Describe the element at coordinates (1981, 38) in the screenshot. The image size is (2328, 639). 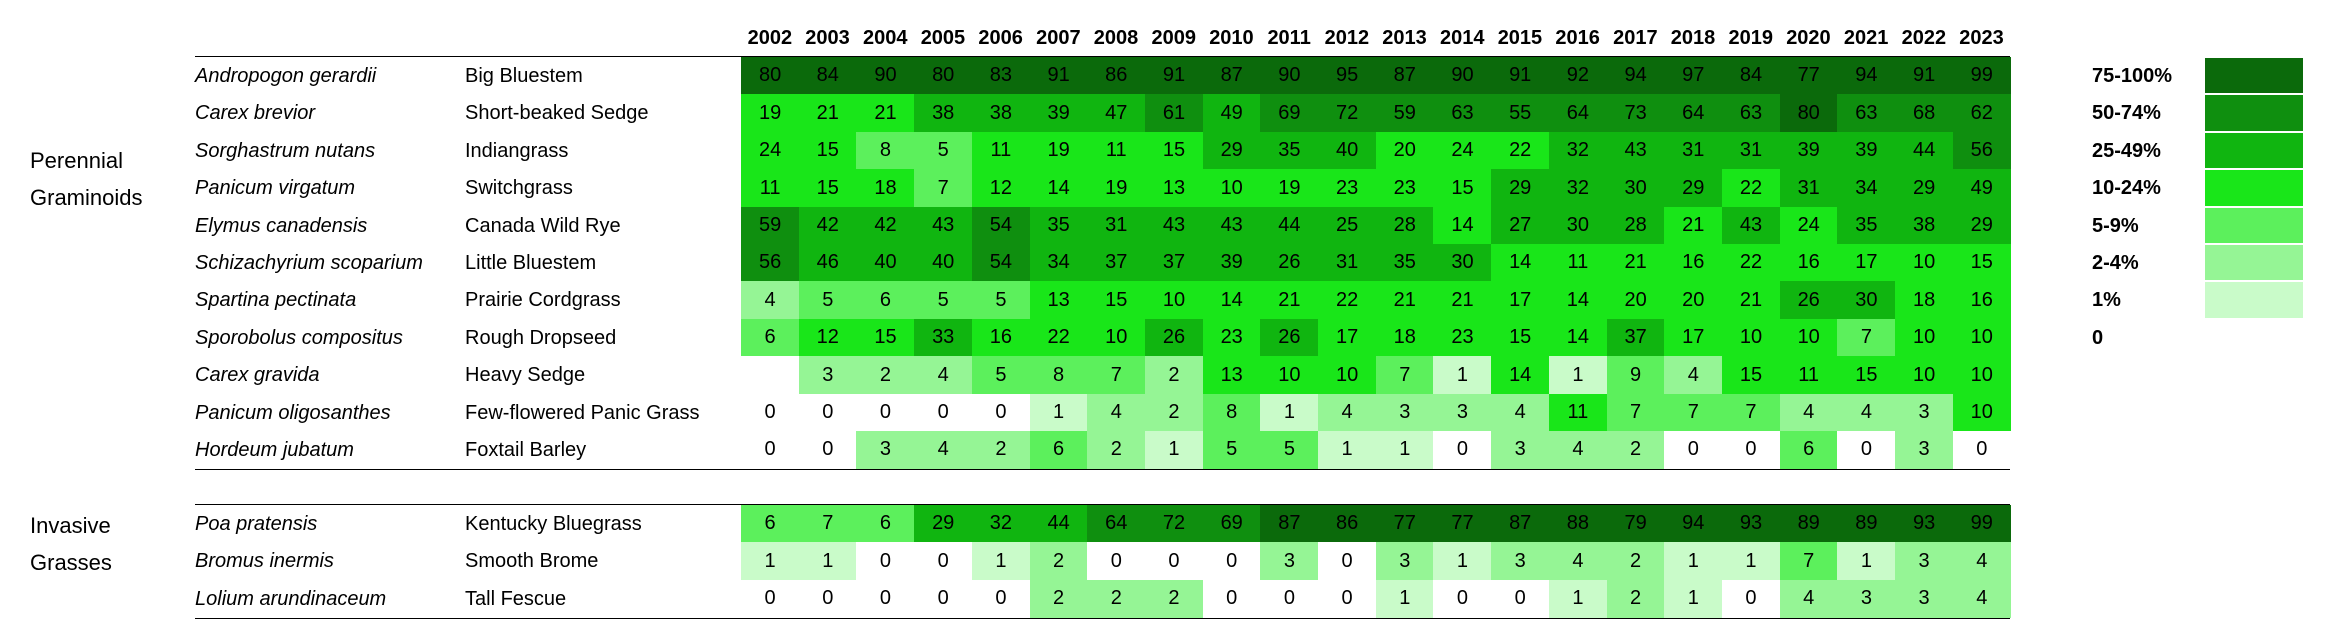
I see `year-header: 2023` at that location.